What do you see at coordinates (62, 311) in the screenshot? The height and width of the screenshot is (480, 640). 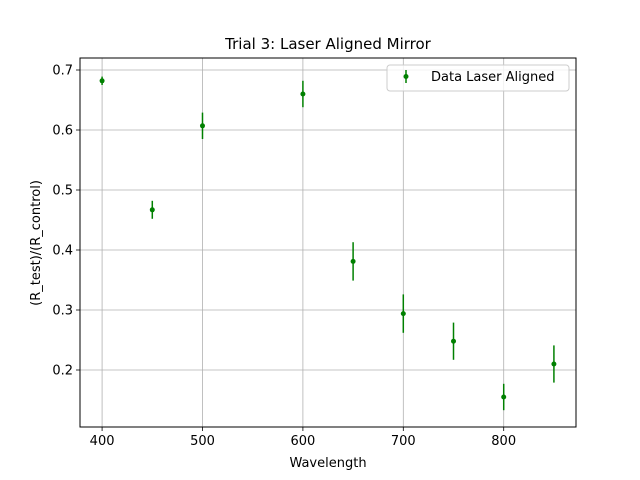 I see `y-tick-label: 0.3` at bounding box center [62, 311].